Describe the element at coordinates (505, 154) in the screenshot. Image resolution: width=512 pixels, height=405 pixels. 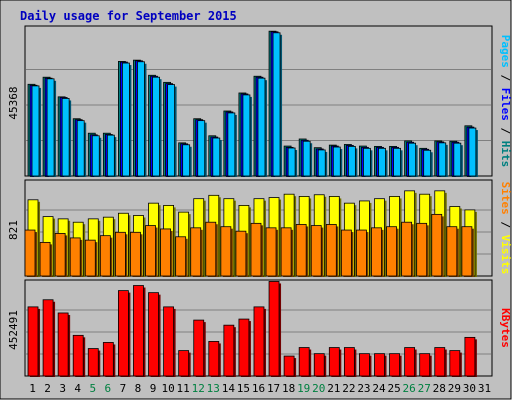
I see `legend-part: Hits` at that location.